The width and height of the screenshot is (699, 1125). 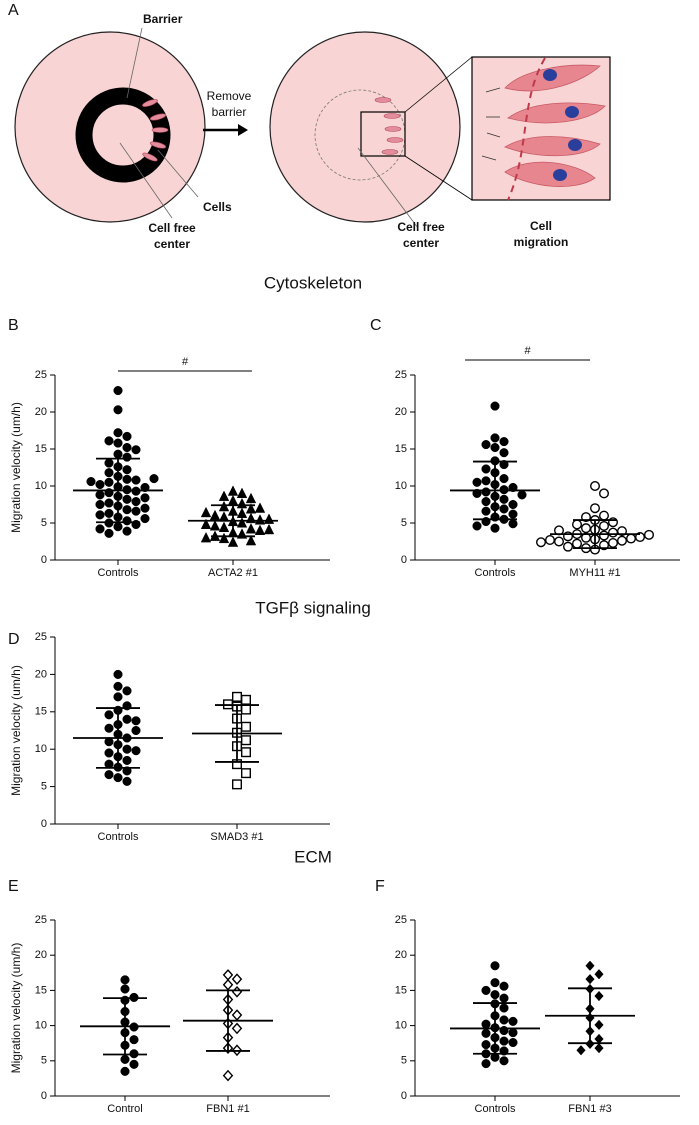 I want to click on y-tick-label: 10, so click(x=41, y=1026).